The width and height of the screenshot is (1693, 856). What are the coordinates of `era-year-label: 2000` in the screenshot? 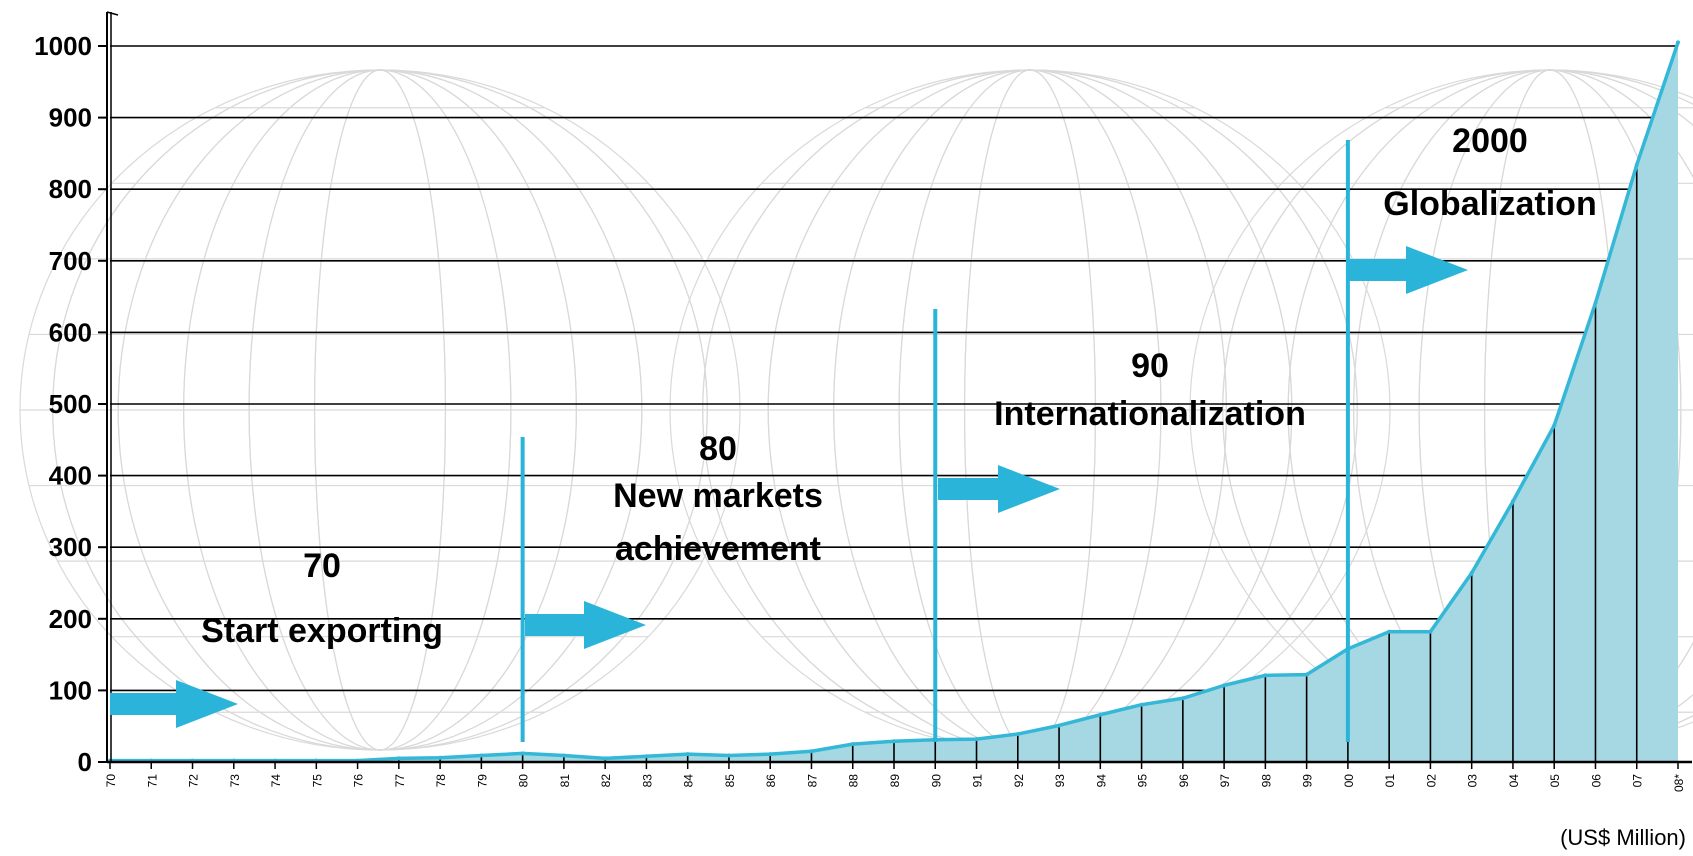 It's located at (1490, 141).